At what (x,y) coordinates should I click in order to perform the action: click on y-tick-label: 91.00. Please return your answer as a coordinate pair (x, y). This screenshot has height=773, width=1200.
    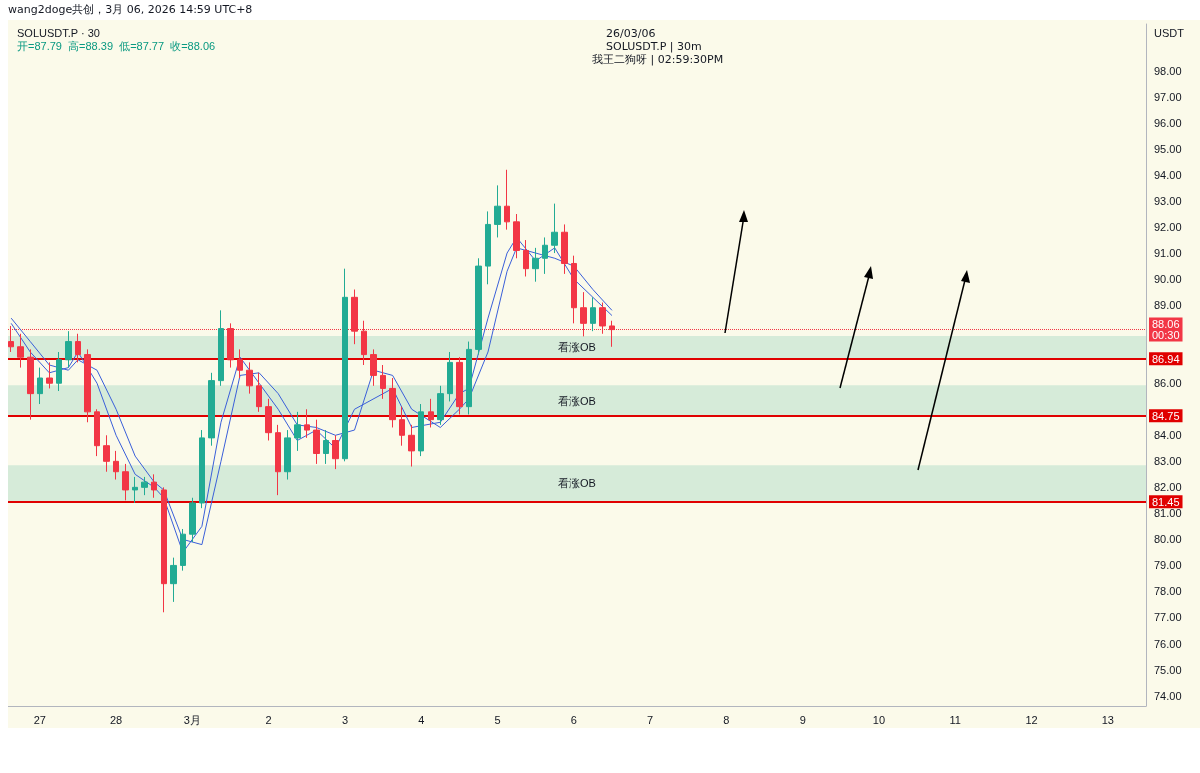
    Looking at the image, I should click on (1168, 253).